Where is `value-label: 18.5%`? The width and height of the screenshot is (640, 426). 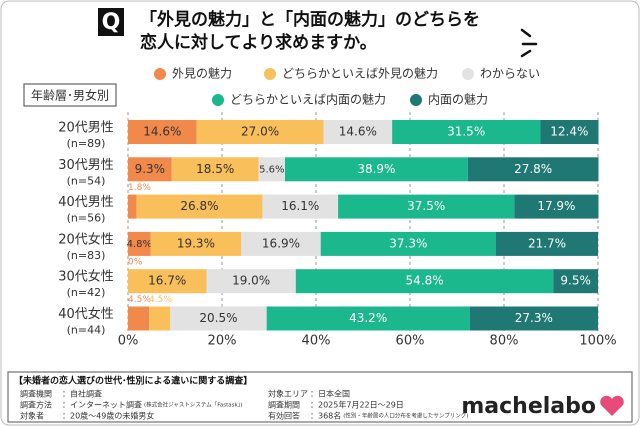
value-label: 18.5% is located at coordinates (215, 169).